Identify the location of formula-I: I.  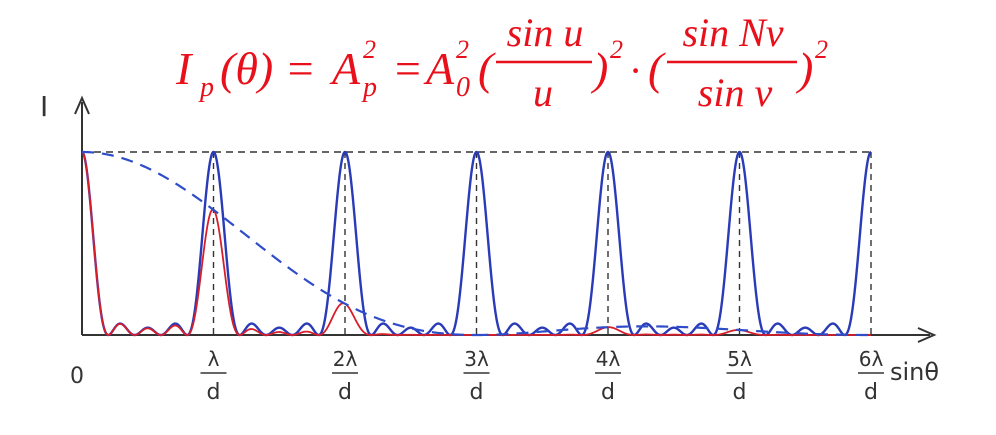
(184, 68).